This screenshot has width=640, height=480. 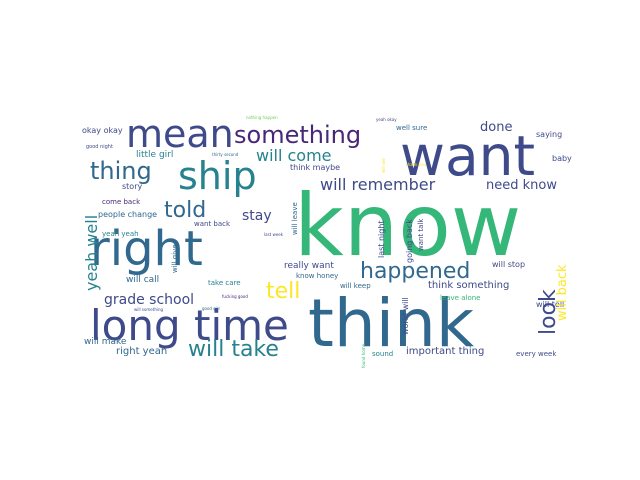 I want to click on word-think-something: think something, so click(x=469, y=285).